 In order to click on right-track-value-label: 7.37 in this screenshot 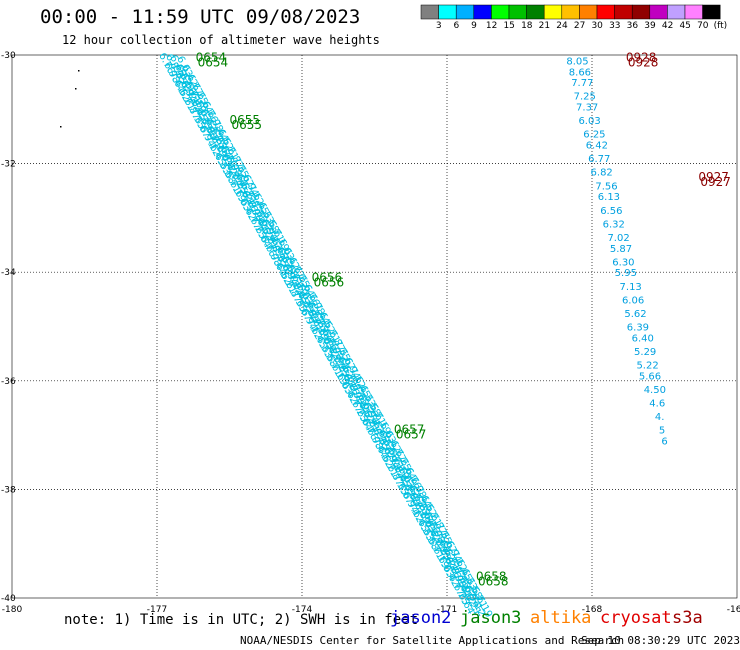, I will do `click(587, 108)`.